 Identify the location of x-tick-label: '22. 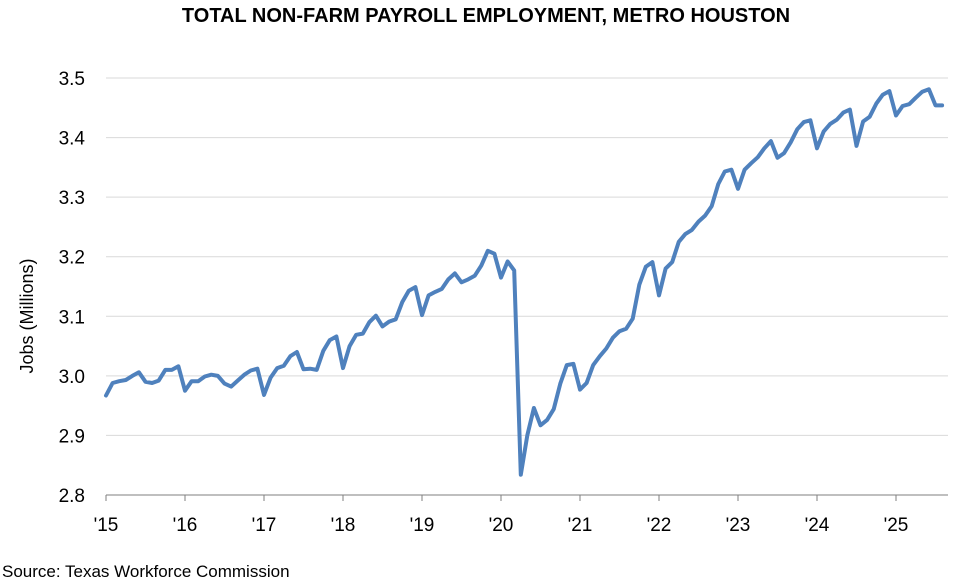
(659, 525).